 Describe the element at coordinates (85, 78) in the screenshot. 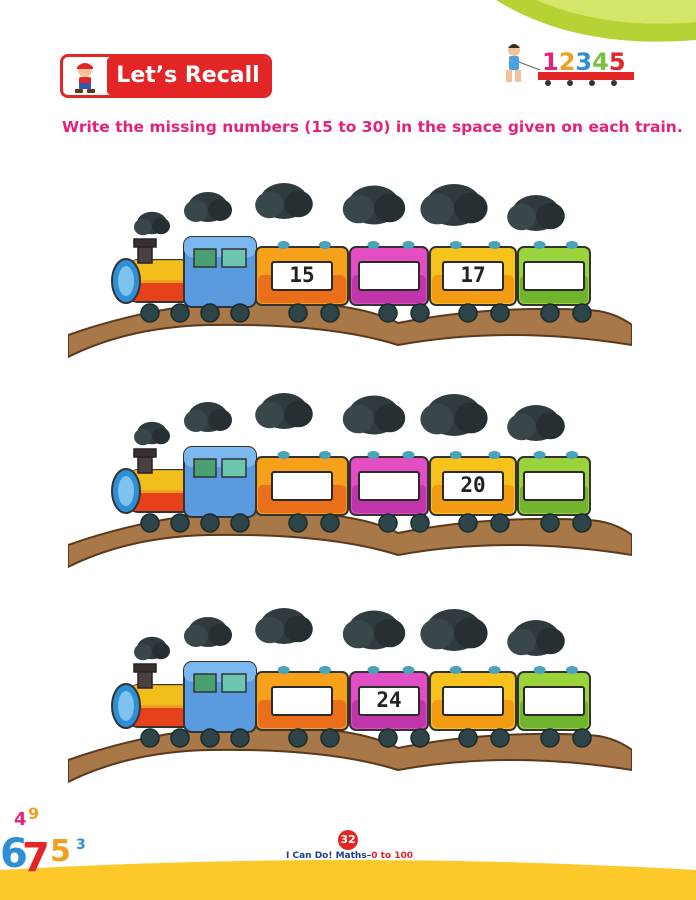

I see `mascot-icon` at that location.